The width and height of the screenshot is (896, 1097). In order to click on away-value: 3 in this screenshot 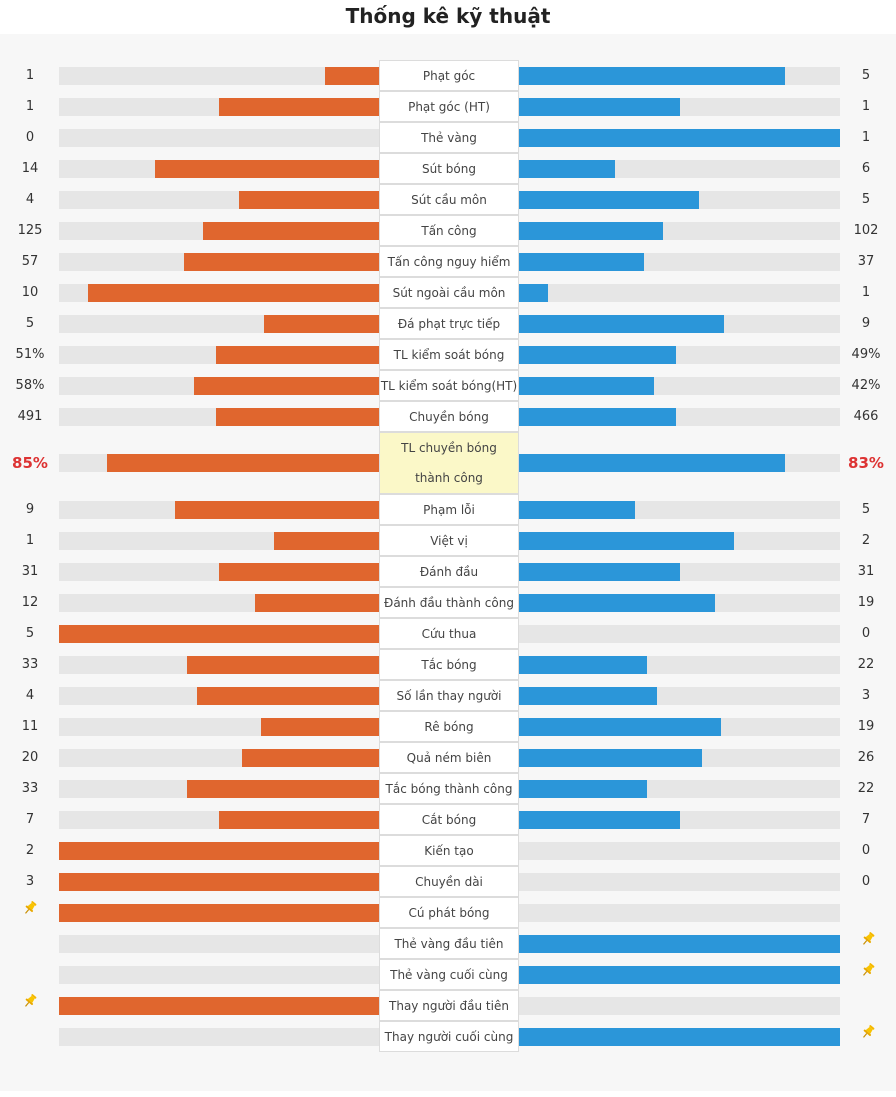, I will do `click(866, 695)`.